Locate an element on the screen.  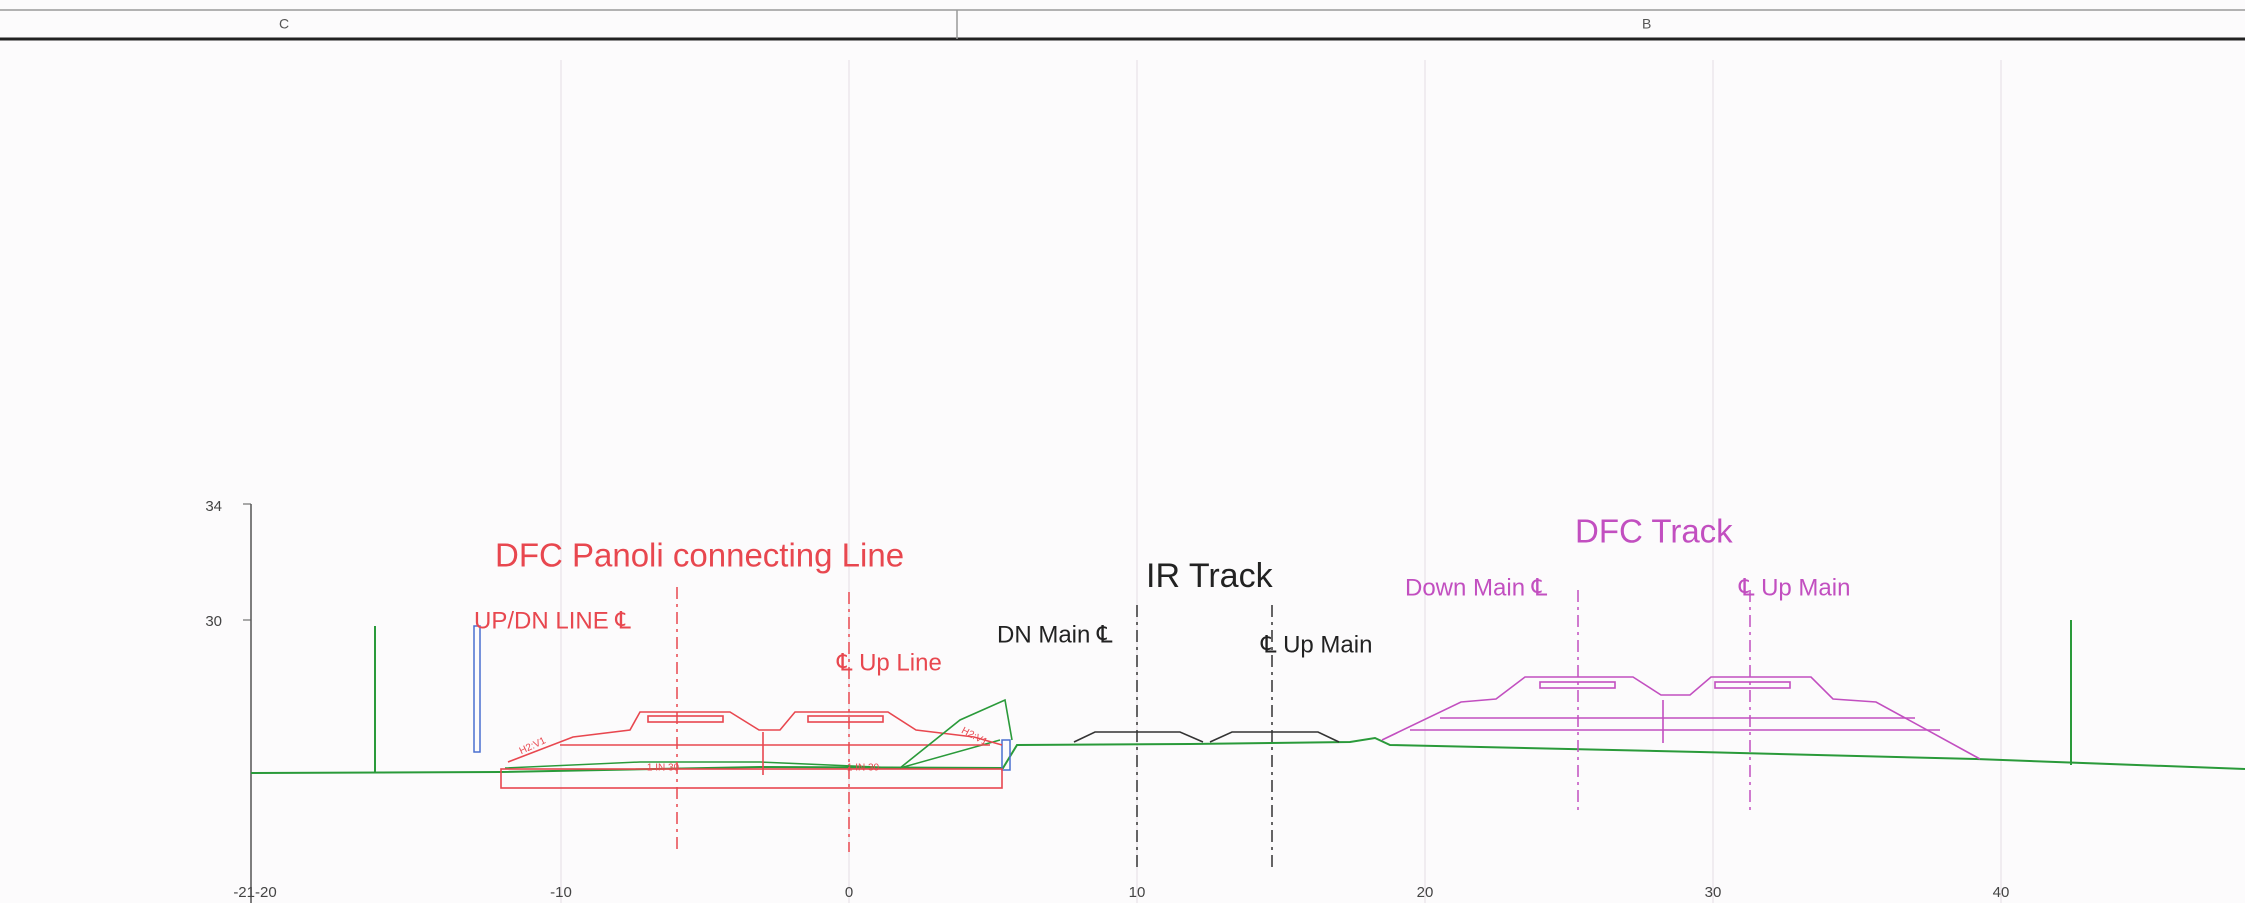
zone-label: C is located at coordinates (284, 24).